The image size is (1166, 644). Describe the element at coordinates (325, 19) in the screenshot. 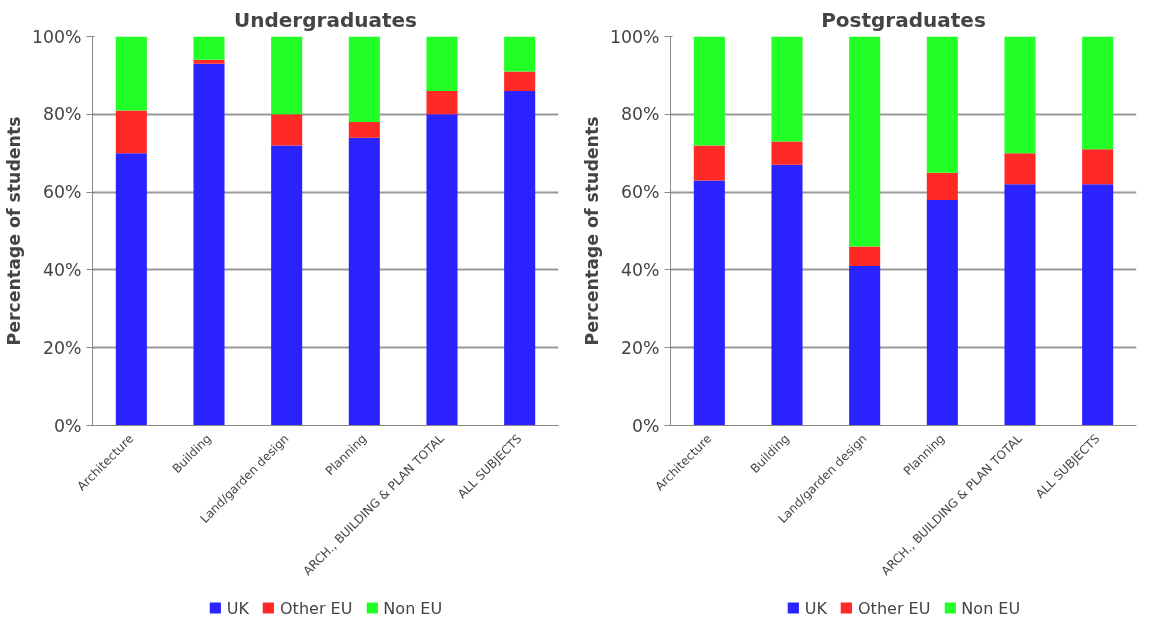

I see `chart-title: Undergraduates` at that location.